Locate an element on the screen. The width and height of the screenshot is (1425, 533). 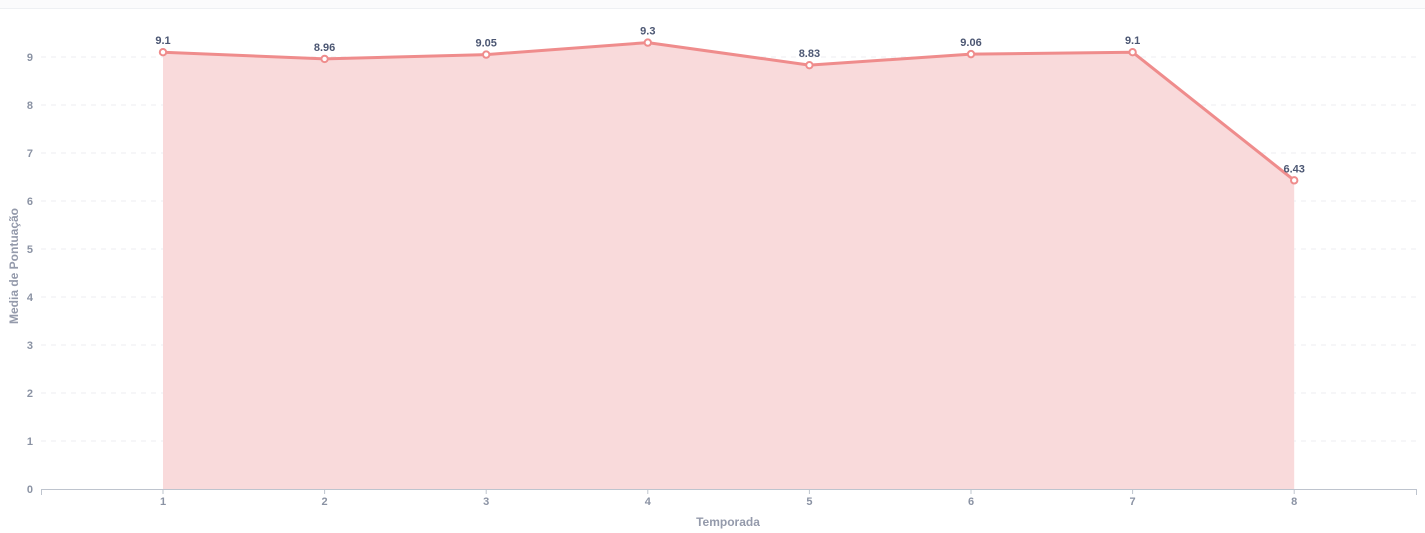
data-label: 8.83 is located at coordinates (809, 54).